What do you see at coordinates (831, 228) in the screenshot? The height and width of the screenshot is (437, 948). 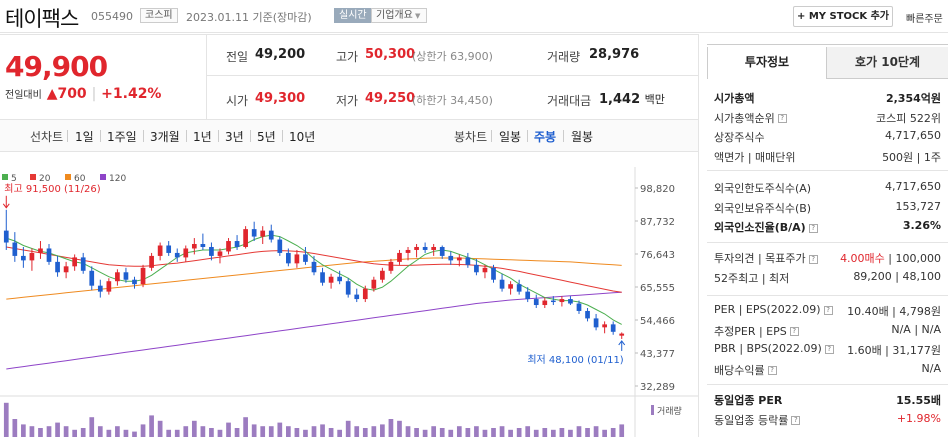 I see `info-row: 외국인소진율(B/A)? 3.26%` at bounding box center [831, 228].